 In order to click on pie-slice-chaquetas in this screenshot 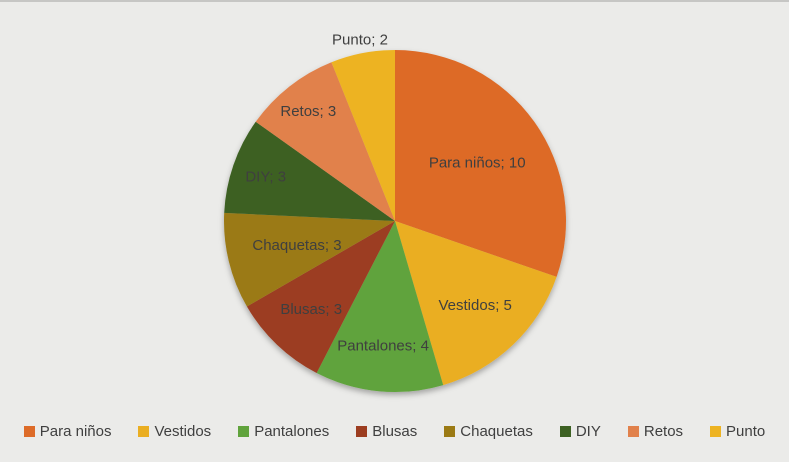, I will do `click(309, 259)`.